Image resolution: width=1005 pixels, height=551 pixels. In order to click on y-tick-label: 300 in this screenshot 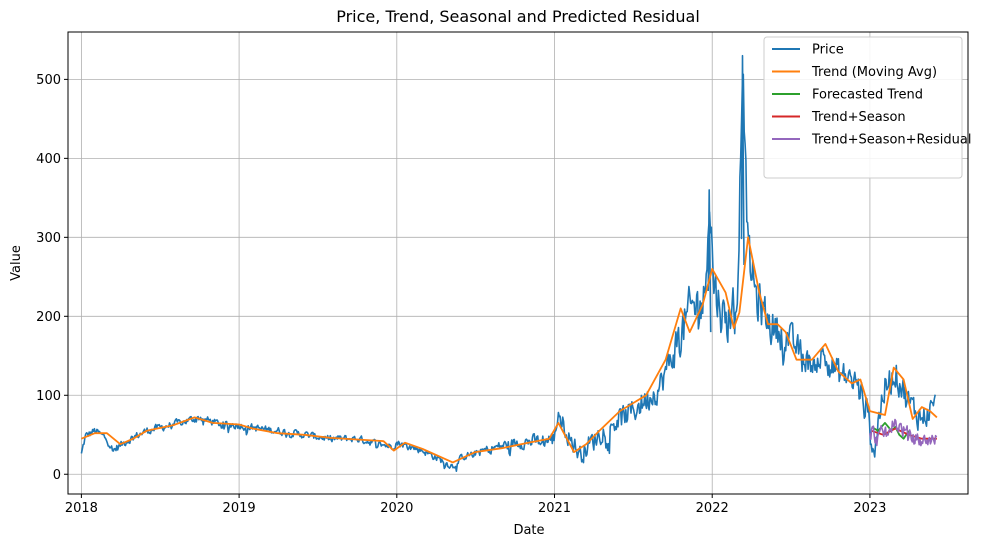, I will do `click(48, 238)`.